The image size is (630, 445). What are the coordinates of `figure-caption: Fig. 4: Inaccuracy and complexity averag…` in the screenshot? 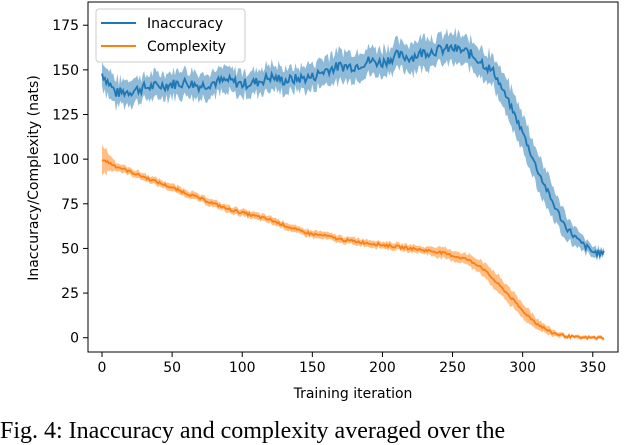 It's located at (252, 431).